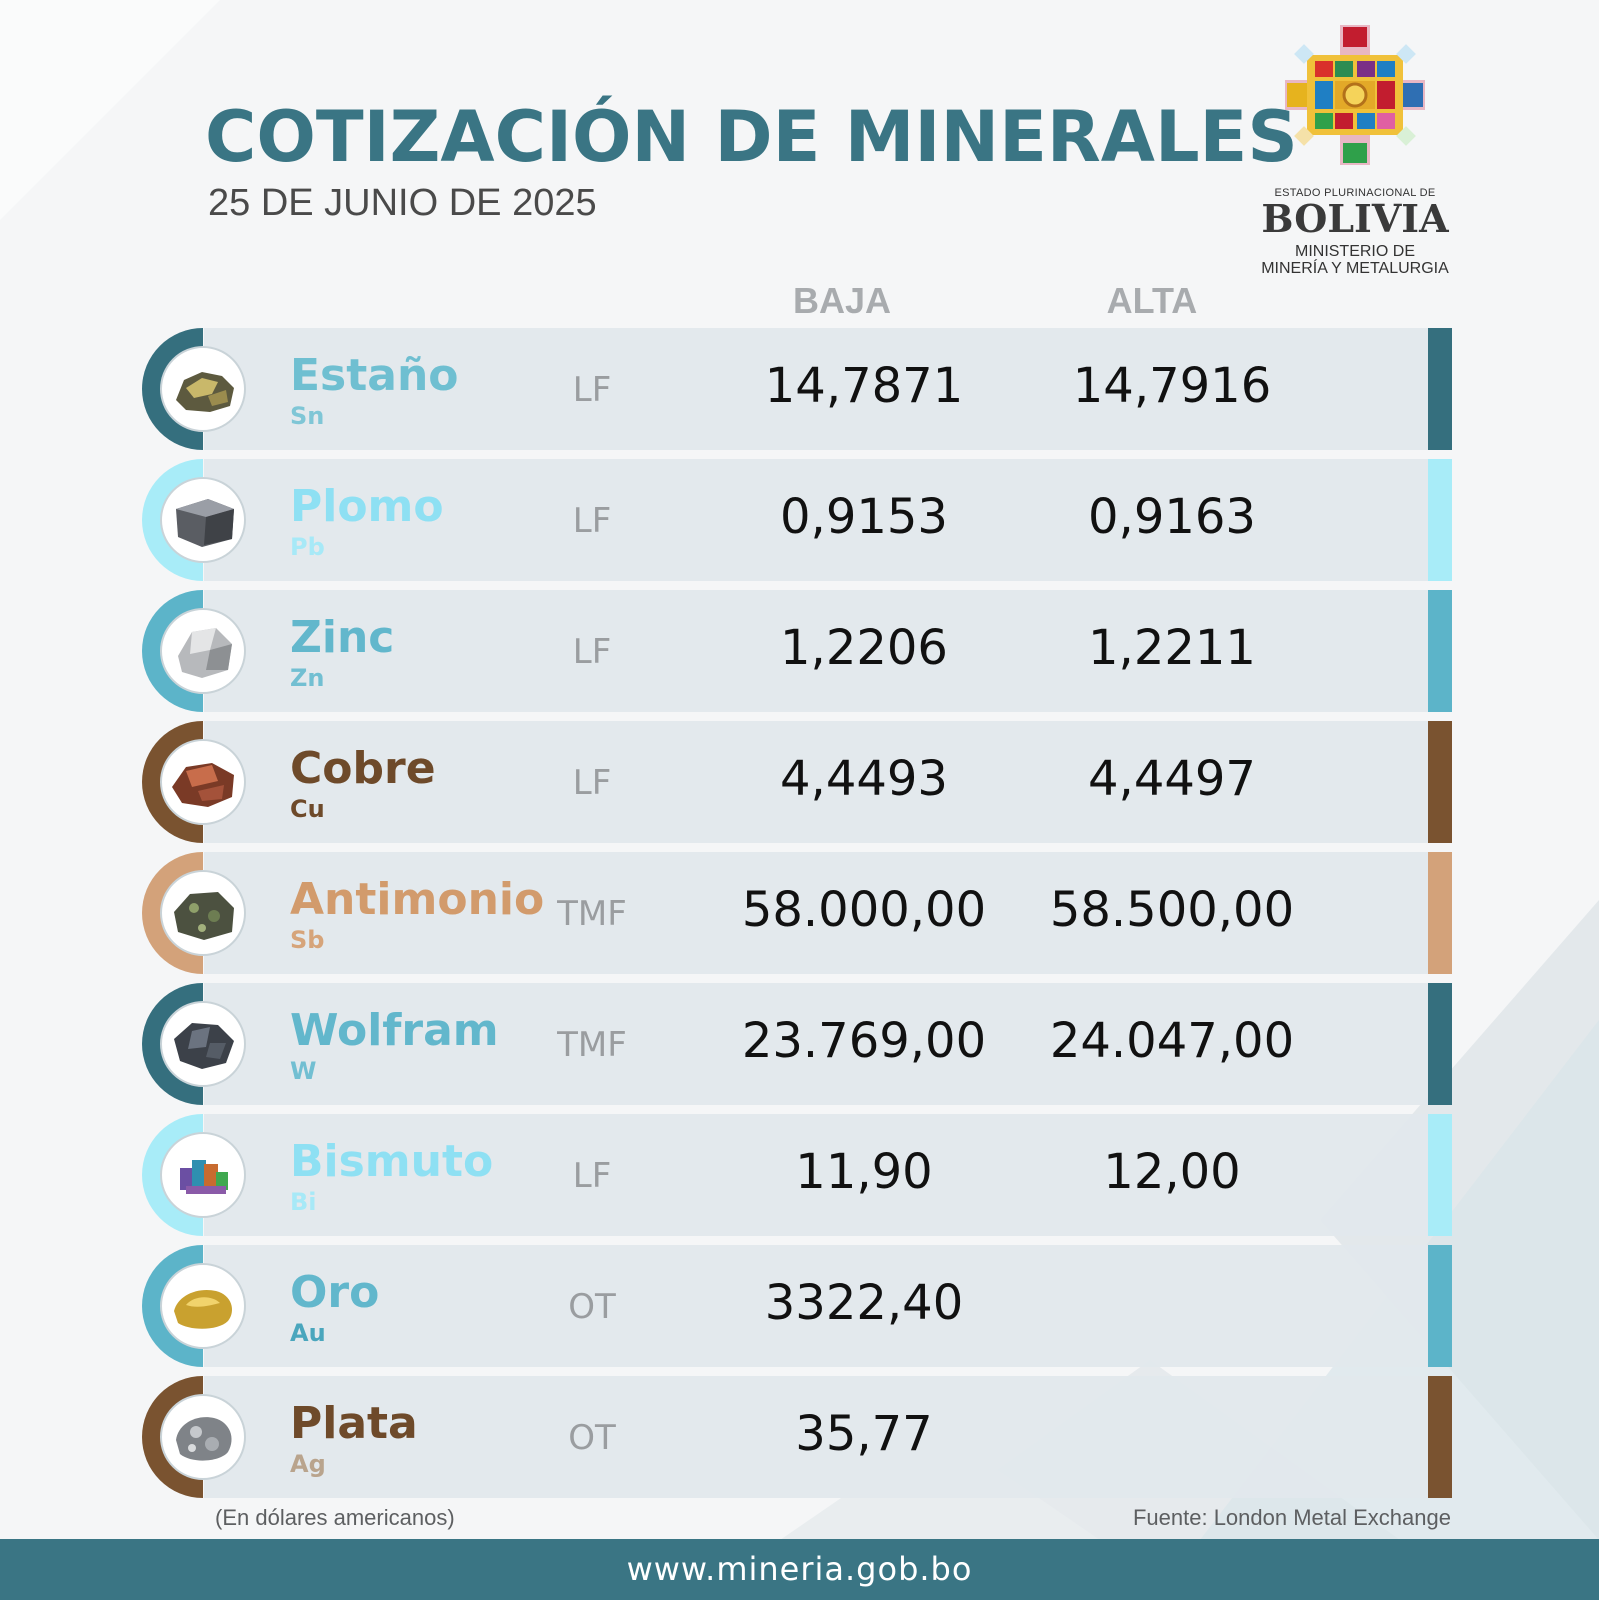 Image resolution: width=1599 pixels, height=1600 pixels. I want to click on price-baja: 0,9153, so click(864, 517).